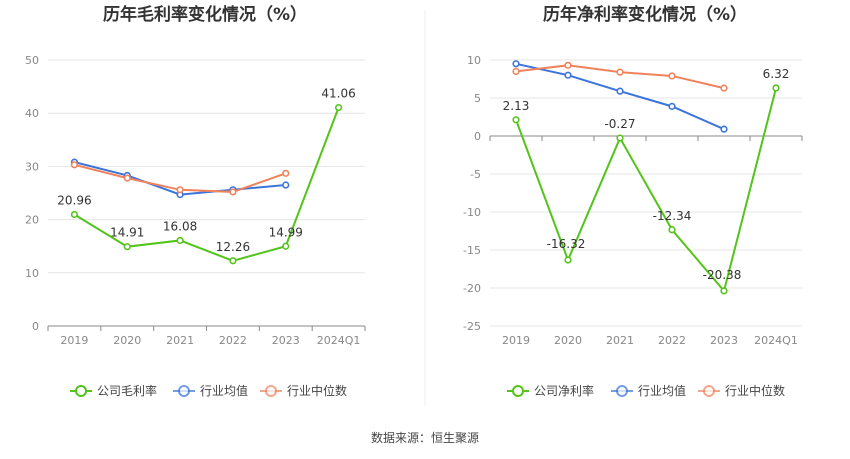  I want to click on data-label: 6.32, so click(776, 74).